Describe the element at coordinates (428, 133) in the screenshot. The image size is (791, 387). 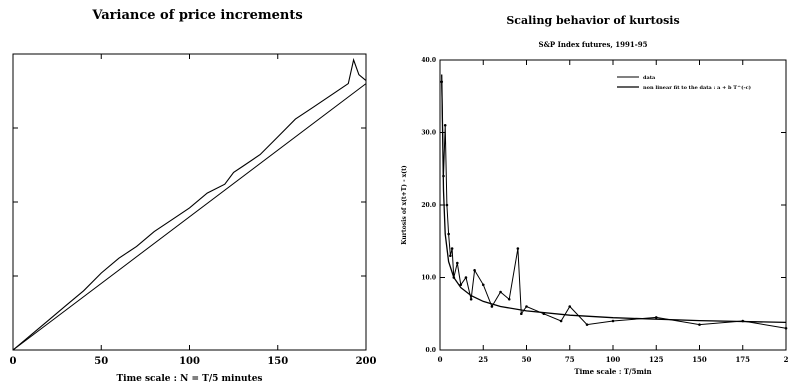
I see `y-tick-label: 30.0` at that location.